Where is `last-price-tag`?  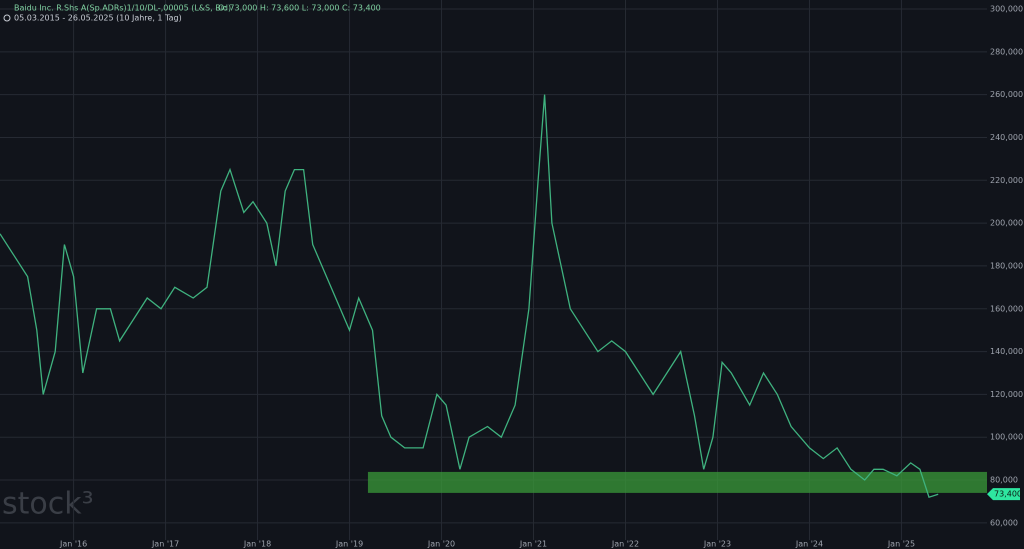
last-price-tag is located at coordinates (1003, 494).